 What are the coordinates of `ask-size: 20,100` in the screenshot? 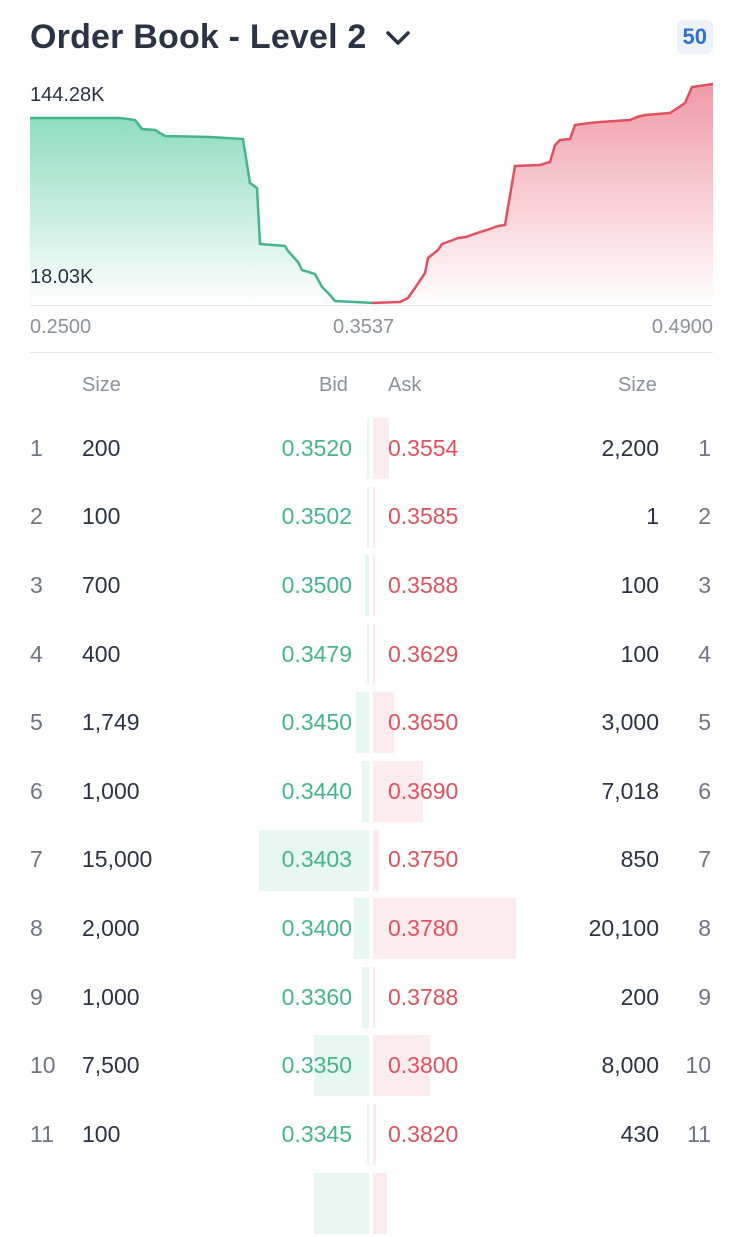 It's located at (623, 927).